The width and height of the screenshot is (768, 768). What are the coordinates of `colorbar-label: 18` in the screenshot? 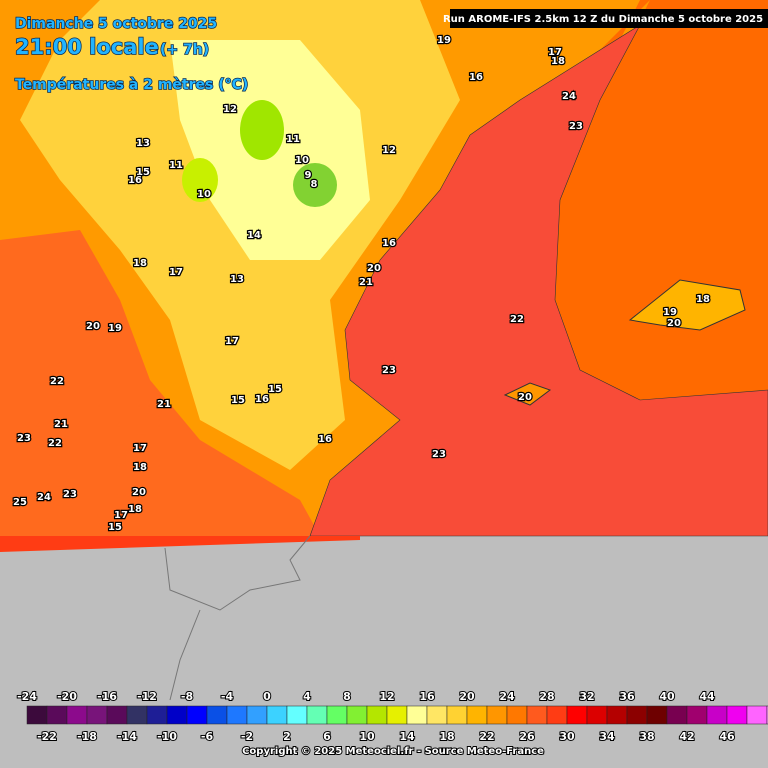 It's located at (446, 736).